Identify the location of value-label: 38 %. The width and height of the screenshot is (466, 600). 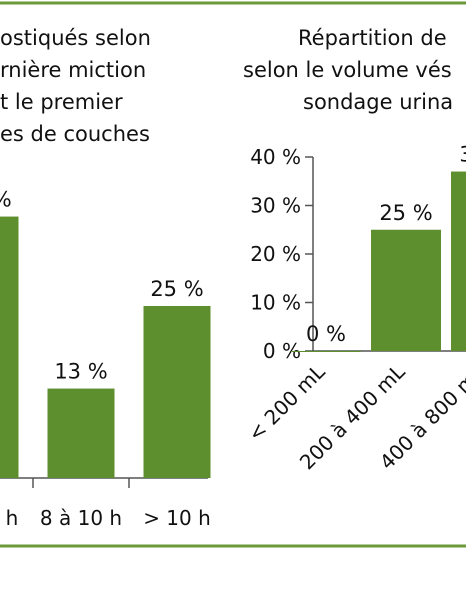
(6, 200).